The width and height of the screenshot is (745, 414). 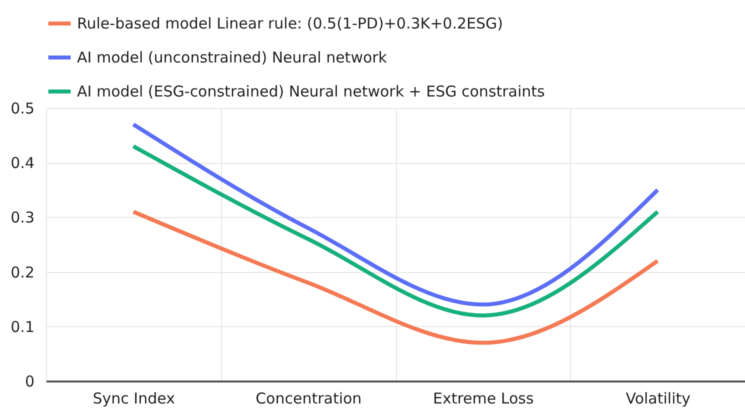 I want to click on y-tick-label: 0.4, so click(x=22, y=163).